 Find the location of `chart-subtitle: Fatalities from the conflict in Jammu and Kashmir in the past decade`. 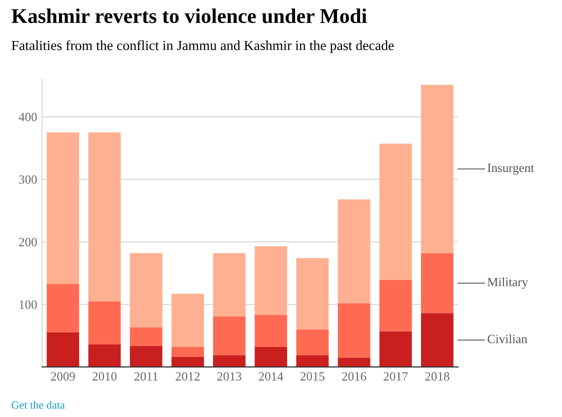

chart-subtitle: Fatalities from the conflict in Jammu and Kashmir in the past decade is located at coordinates (203, 46).